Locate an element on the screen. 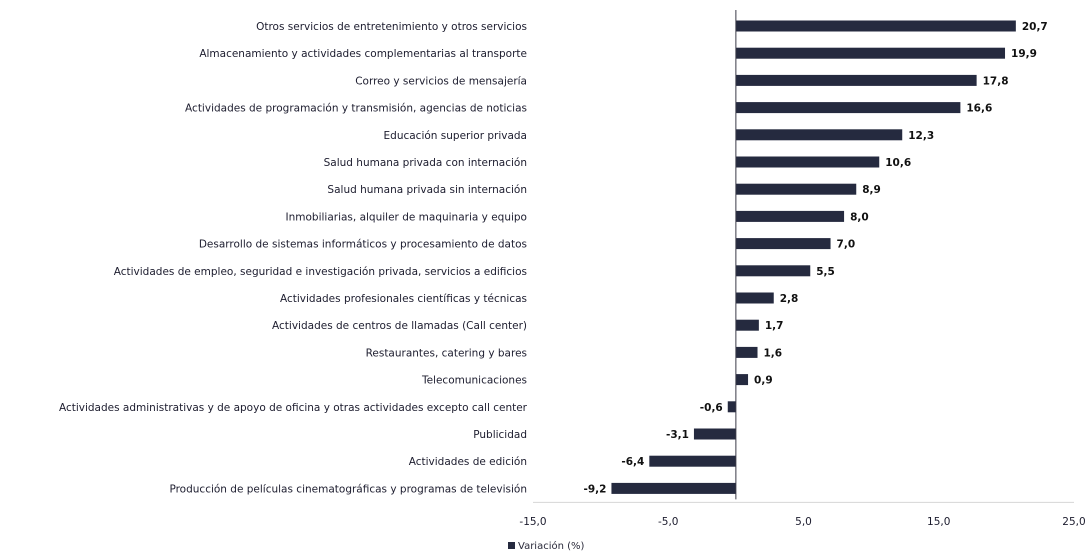  legend: Variación (%) is located at coordinates (546, 546).